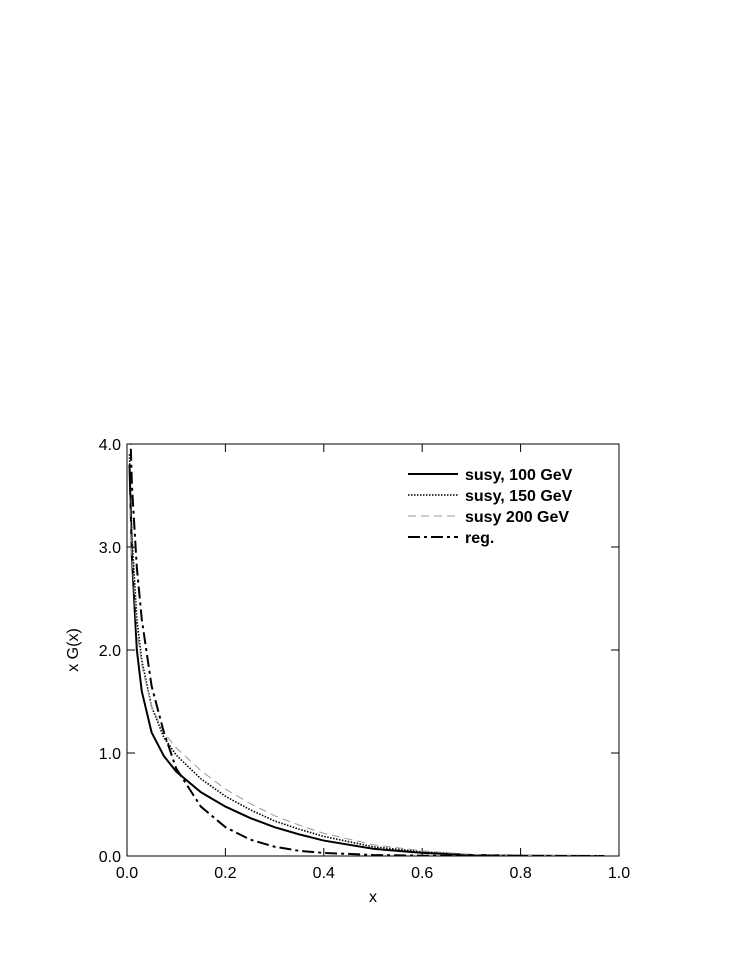 This screenshot has height=972, width=747. Describe the element at coordinates (422, 873) in the screenshot. I see `x-tick-label: 0.6` at that location.